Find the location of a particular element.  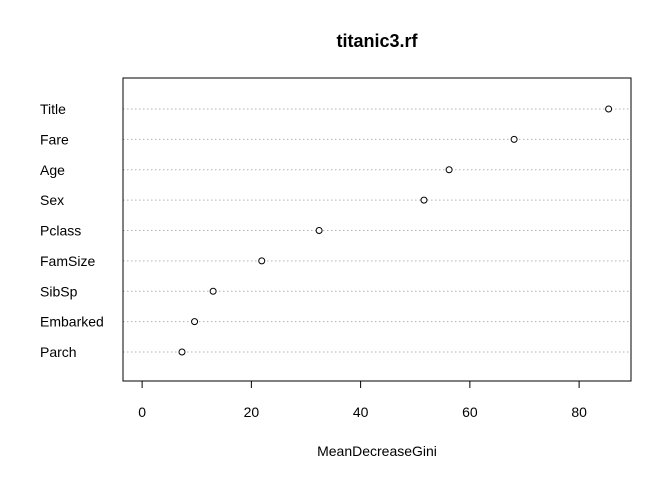

category-label-parch: Parch is located at coordinates (58, 352).